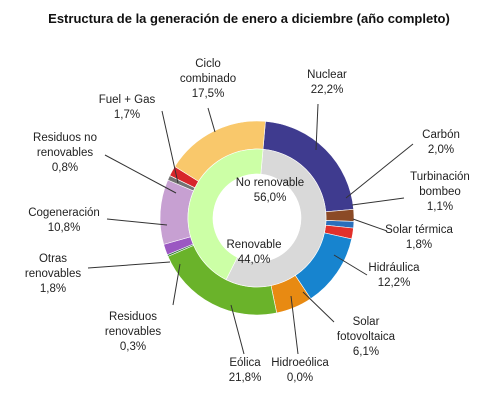  I want to click on label-nuclear: Nuclear 22,2%, so click(327, 82).